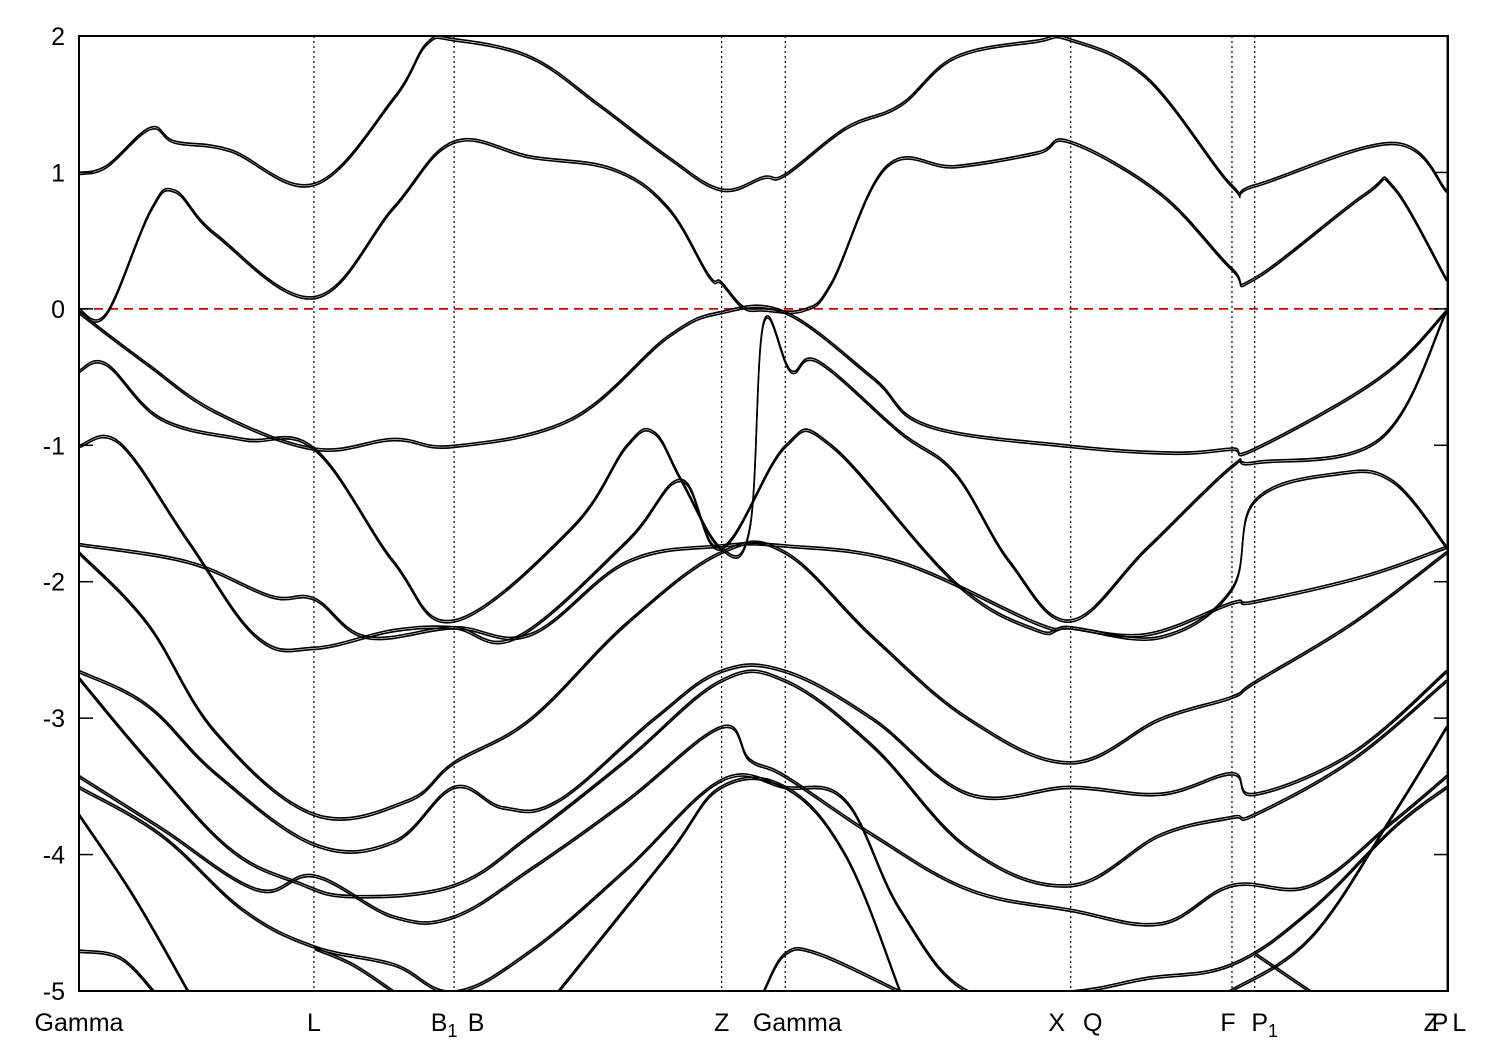 The width and height of the screenshot is (1500, 1050). I want to click on band-14-pair, so click(729, 884).